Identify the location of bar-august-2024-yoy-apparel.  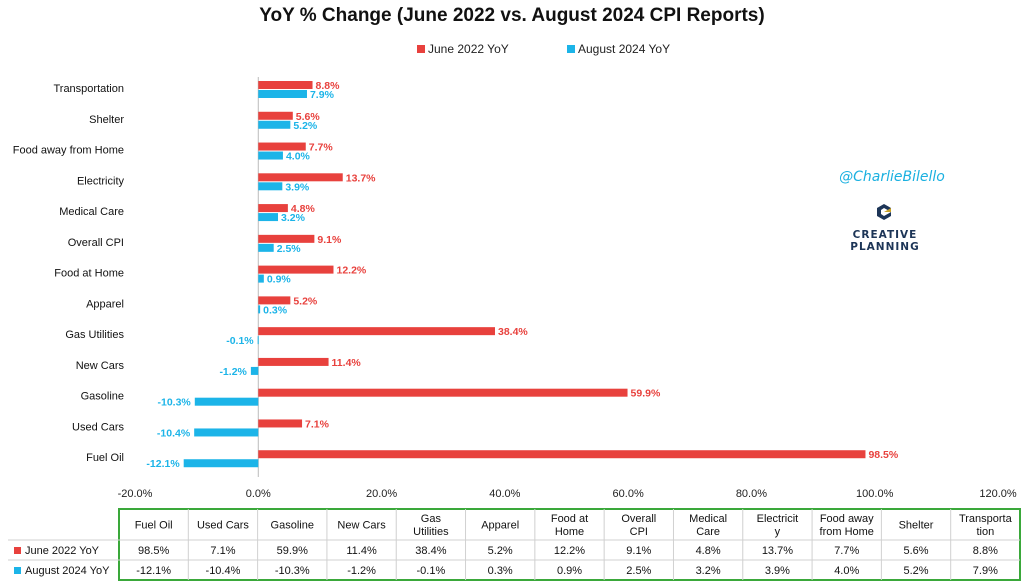
(259, 309).